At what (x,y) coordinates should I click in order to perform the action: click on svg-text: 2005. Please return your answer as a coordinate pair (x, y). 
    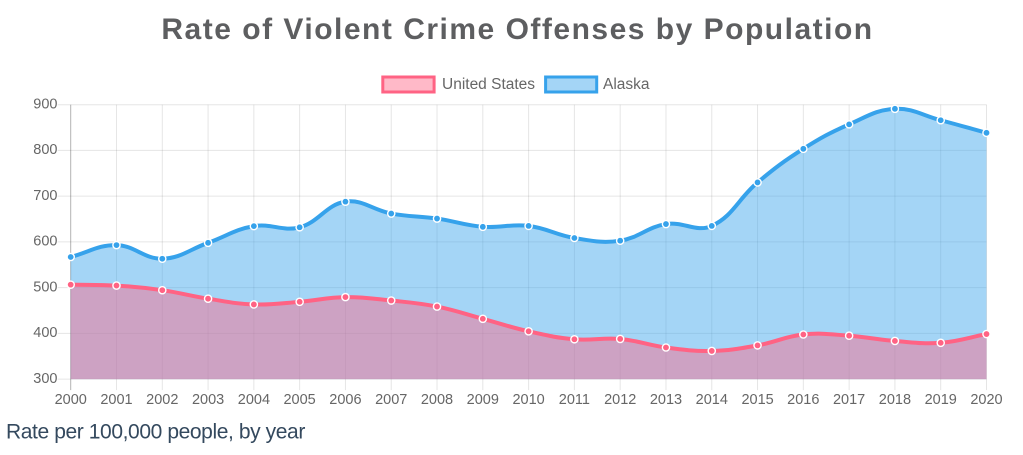
    Looking at the image, I should click on (299, 400).